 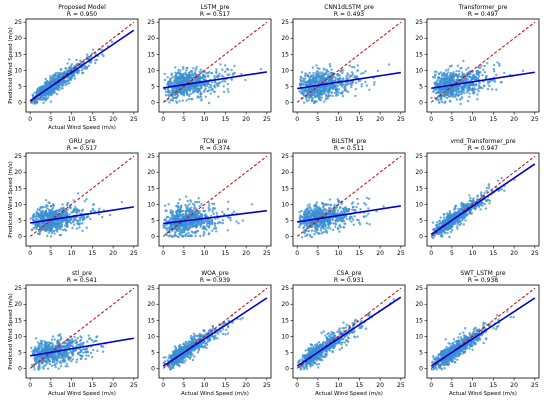 What do you see at coordinates (163, 253) in the screenshot?
I see `x-tick-label: 0` at bounding box center [163, 253].